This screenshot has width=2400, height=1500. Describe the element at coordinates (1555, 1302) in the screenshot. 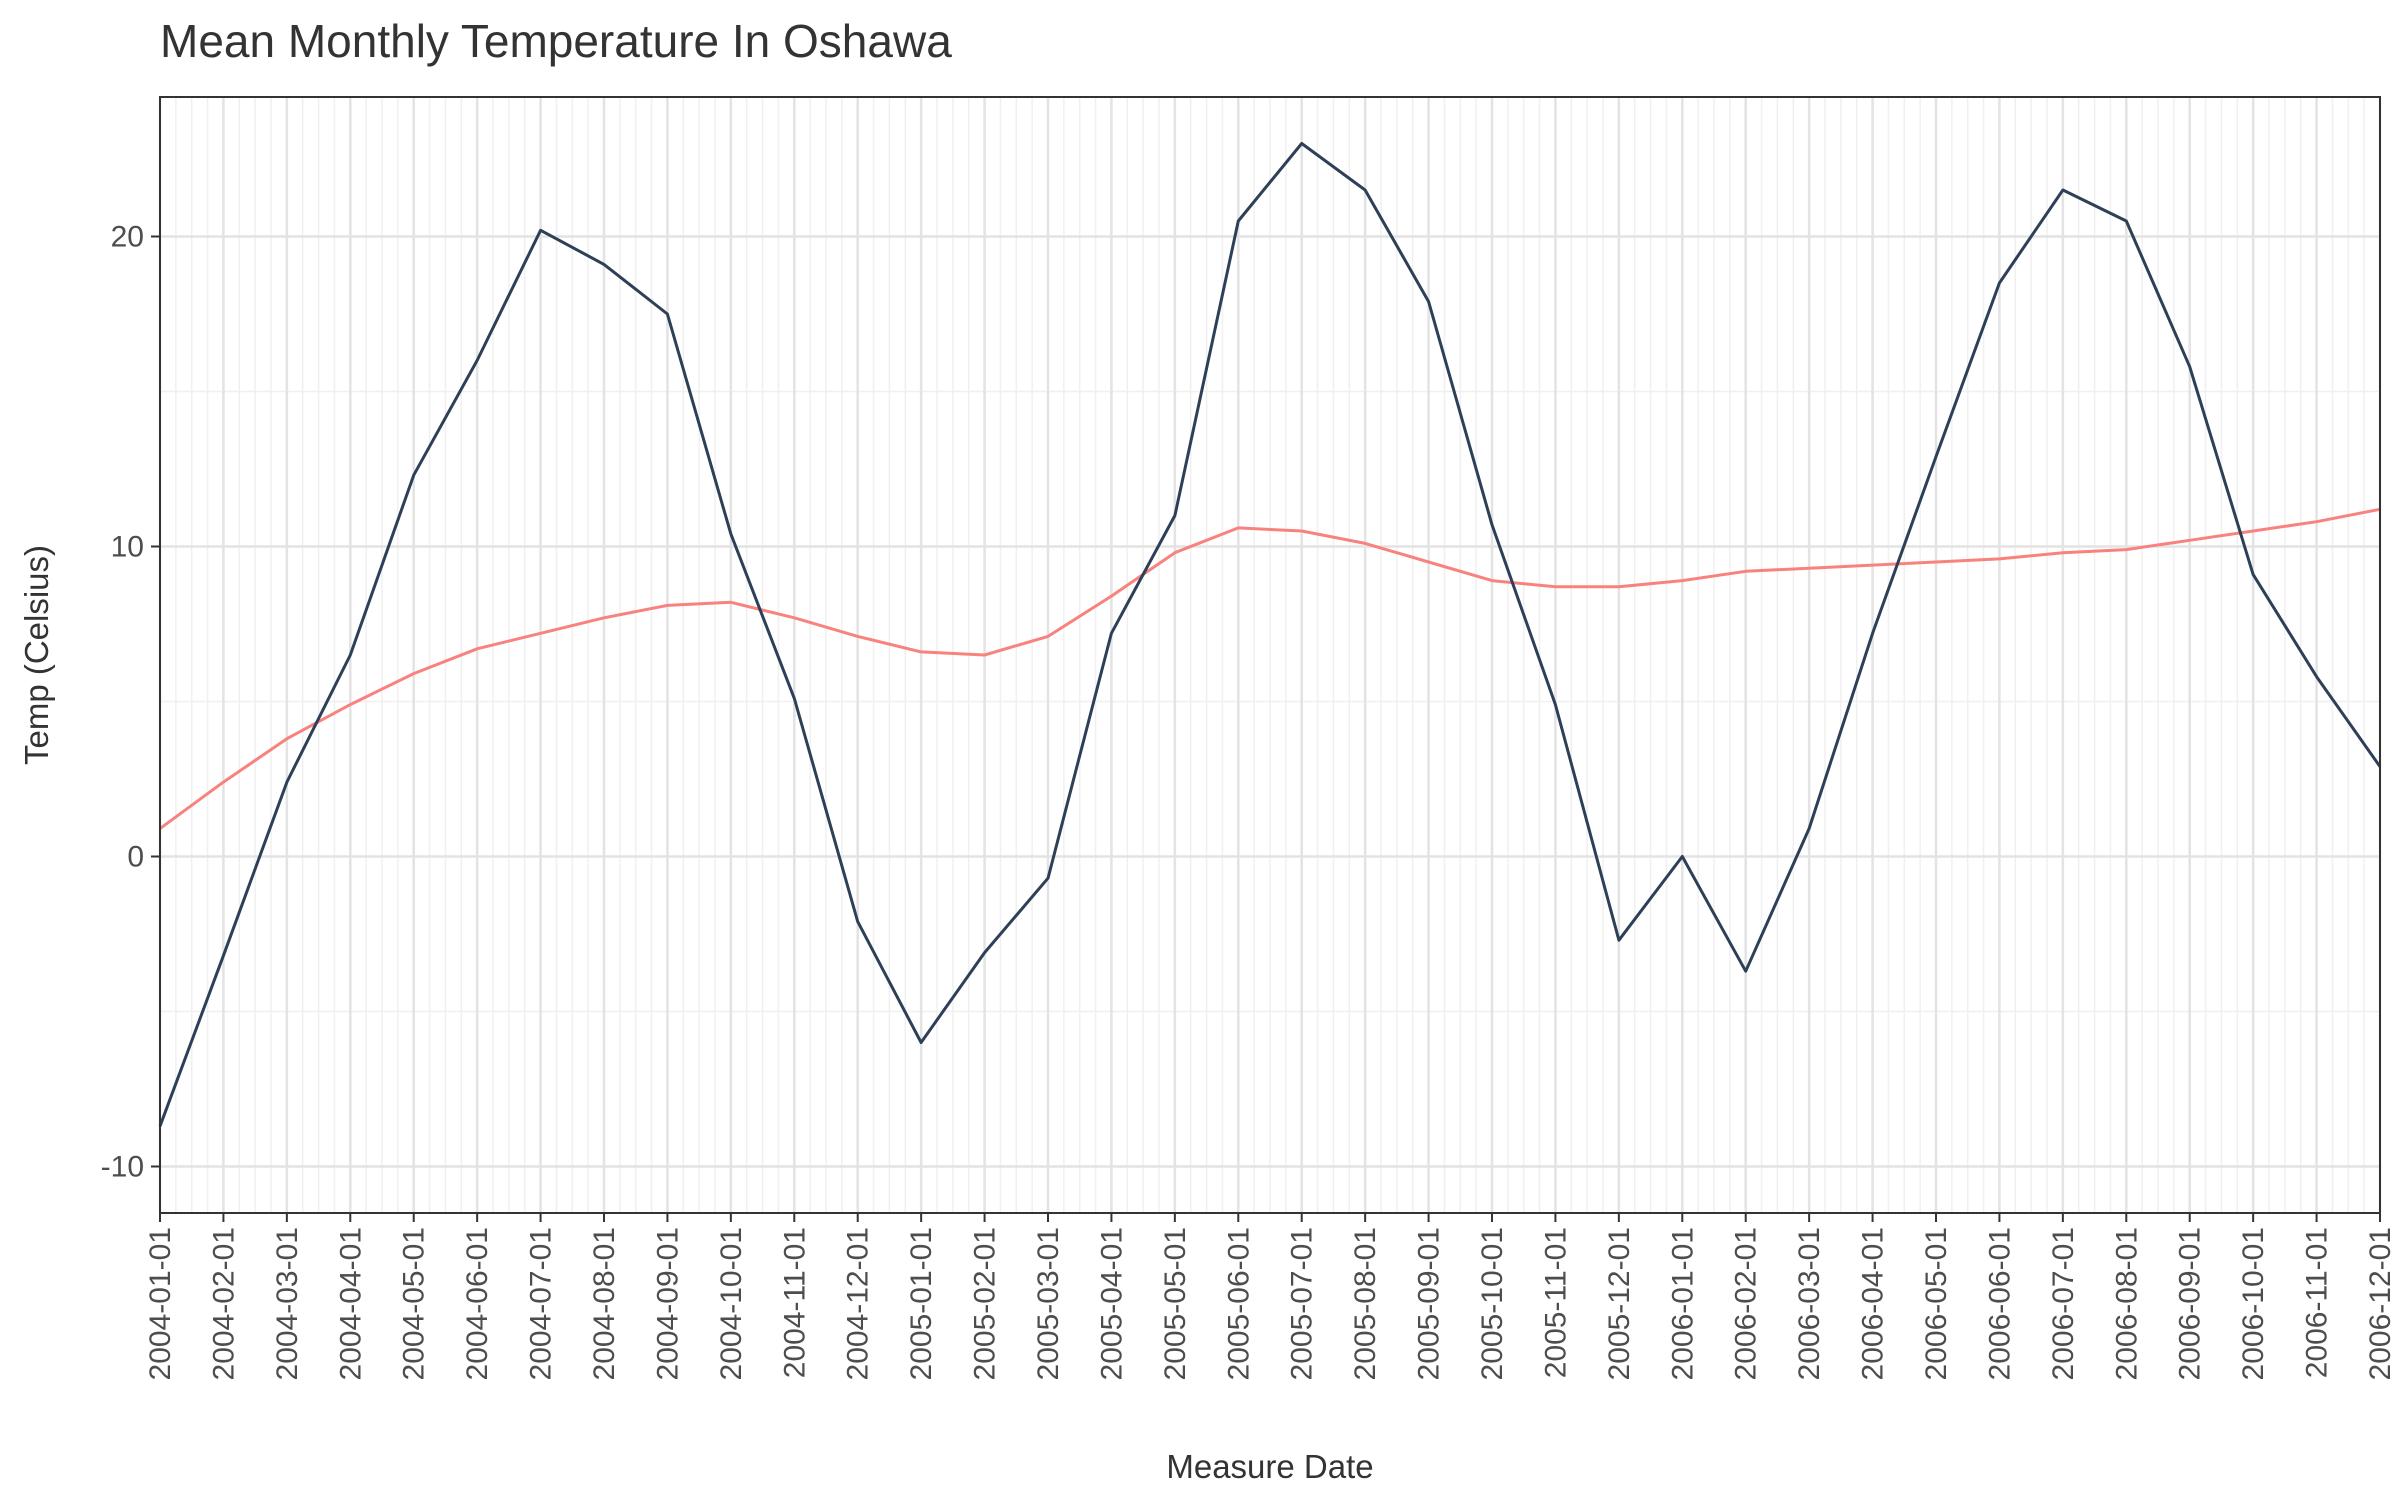

I see `x-tick-label: 2005-11-01` at that location.